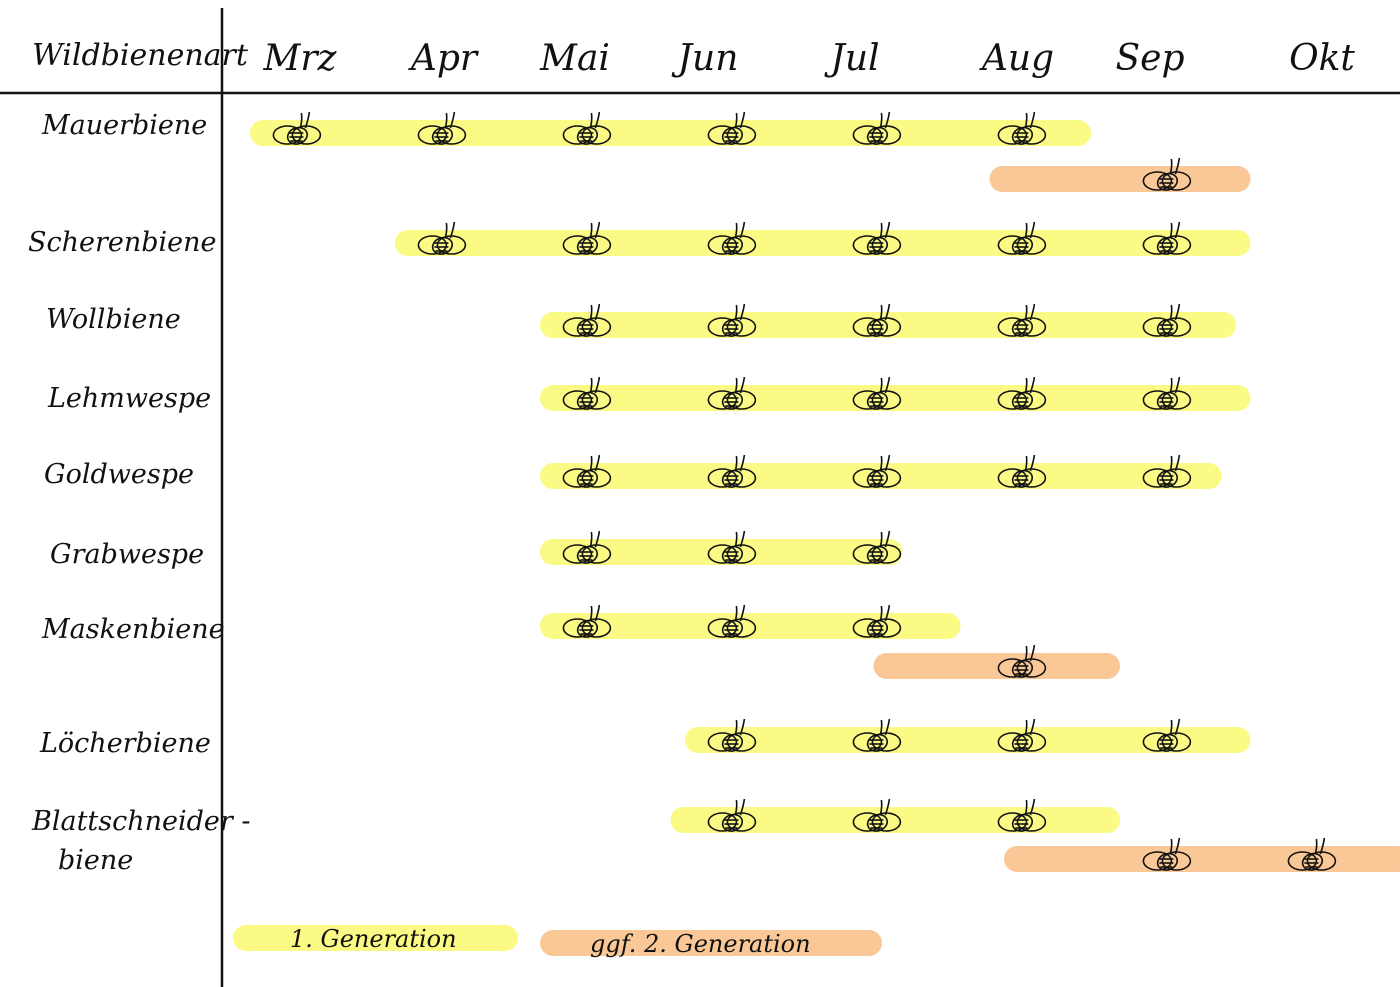 The height and width of the screenshot is (987, 1400). I want to click on month-label: Okt, so click(1322, 58).